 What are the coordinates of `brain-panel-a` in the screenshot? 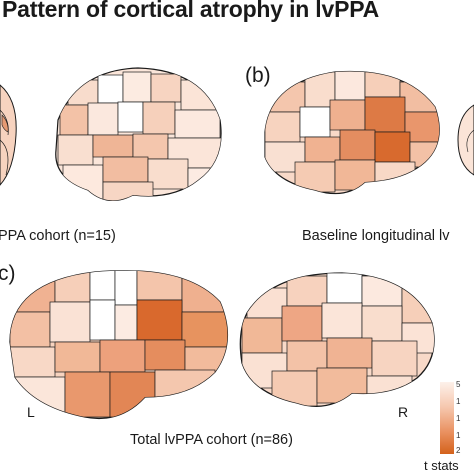 It's located at (138, 134).